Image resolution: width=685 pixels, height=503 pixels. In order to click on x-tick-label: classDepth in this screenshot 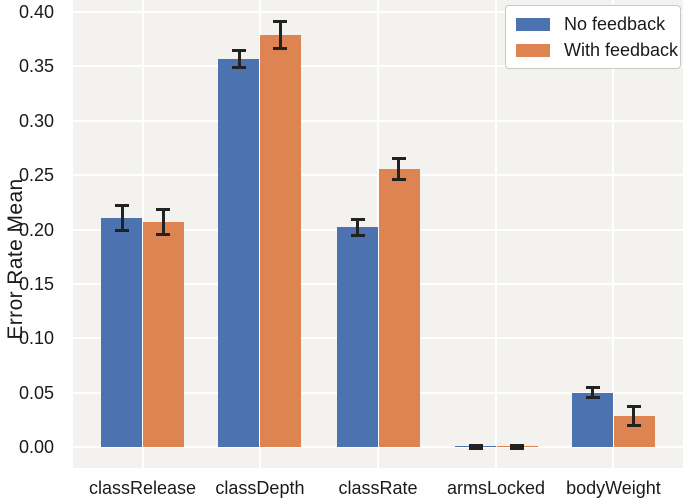, I will do `click(260, 488)`.